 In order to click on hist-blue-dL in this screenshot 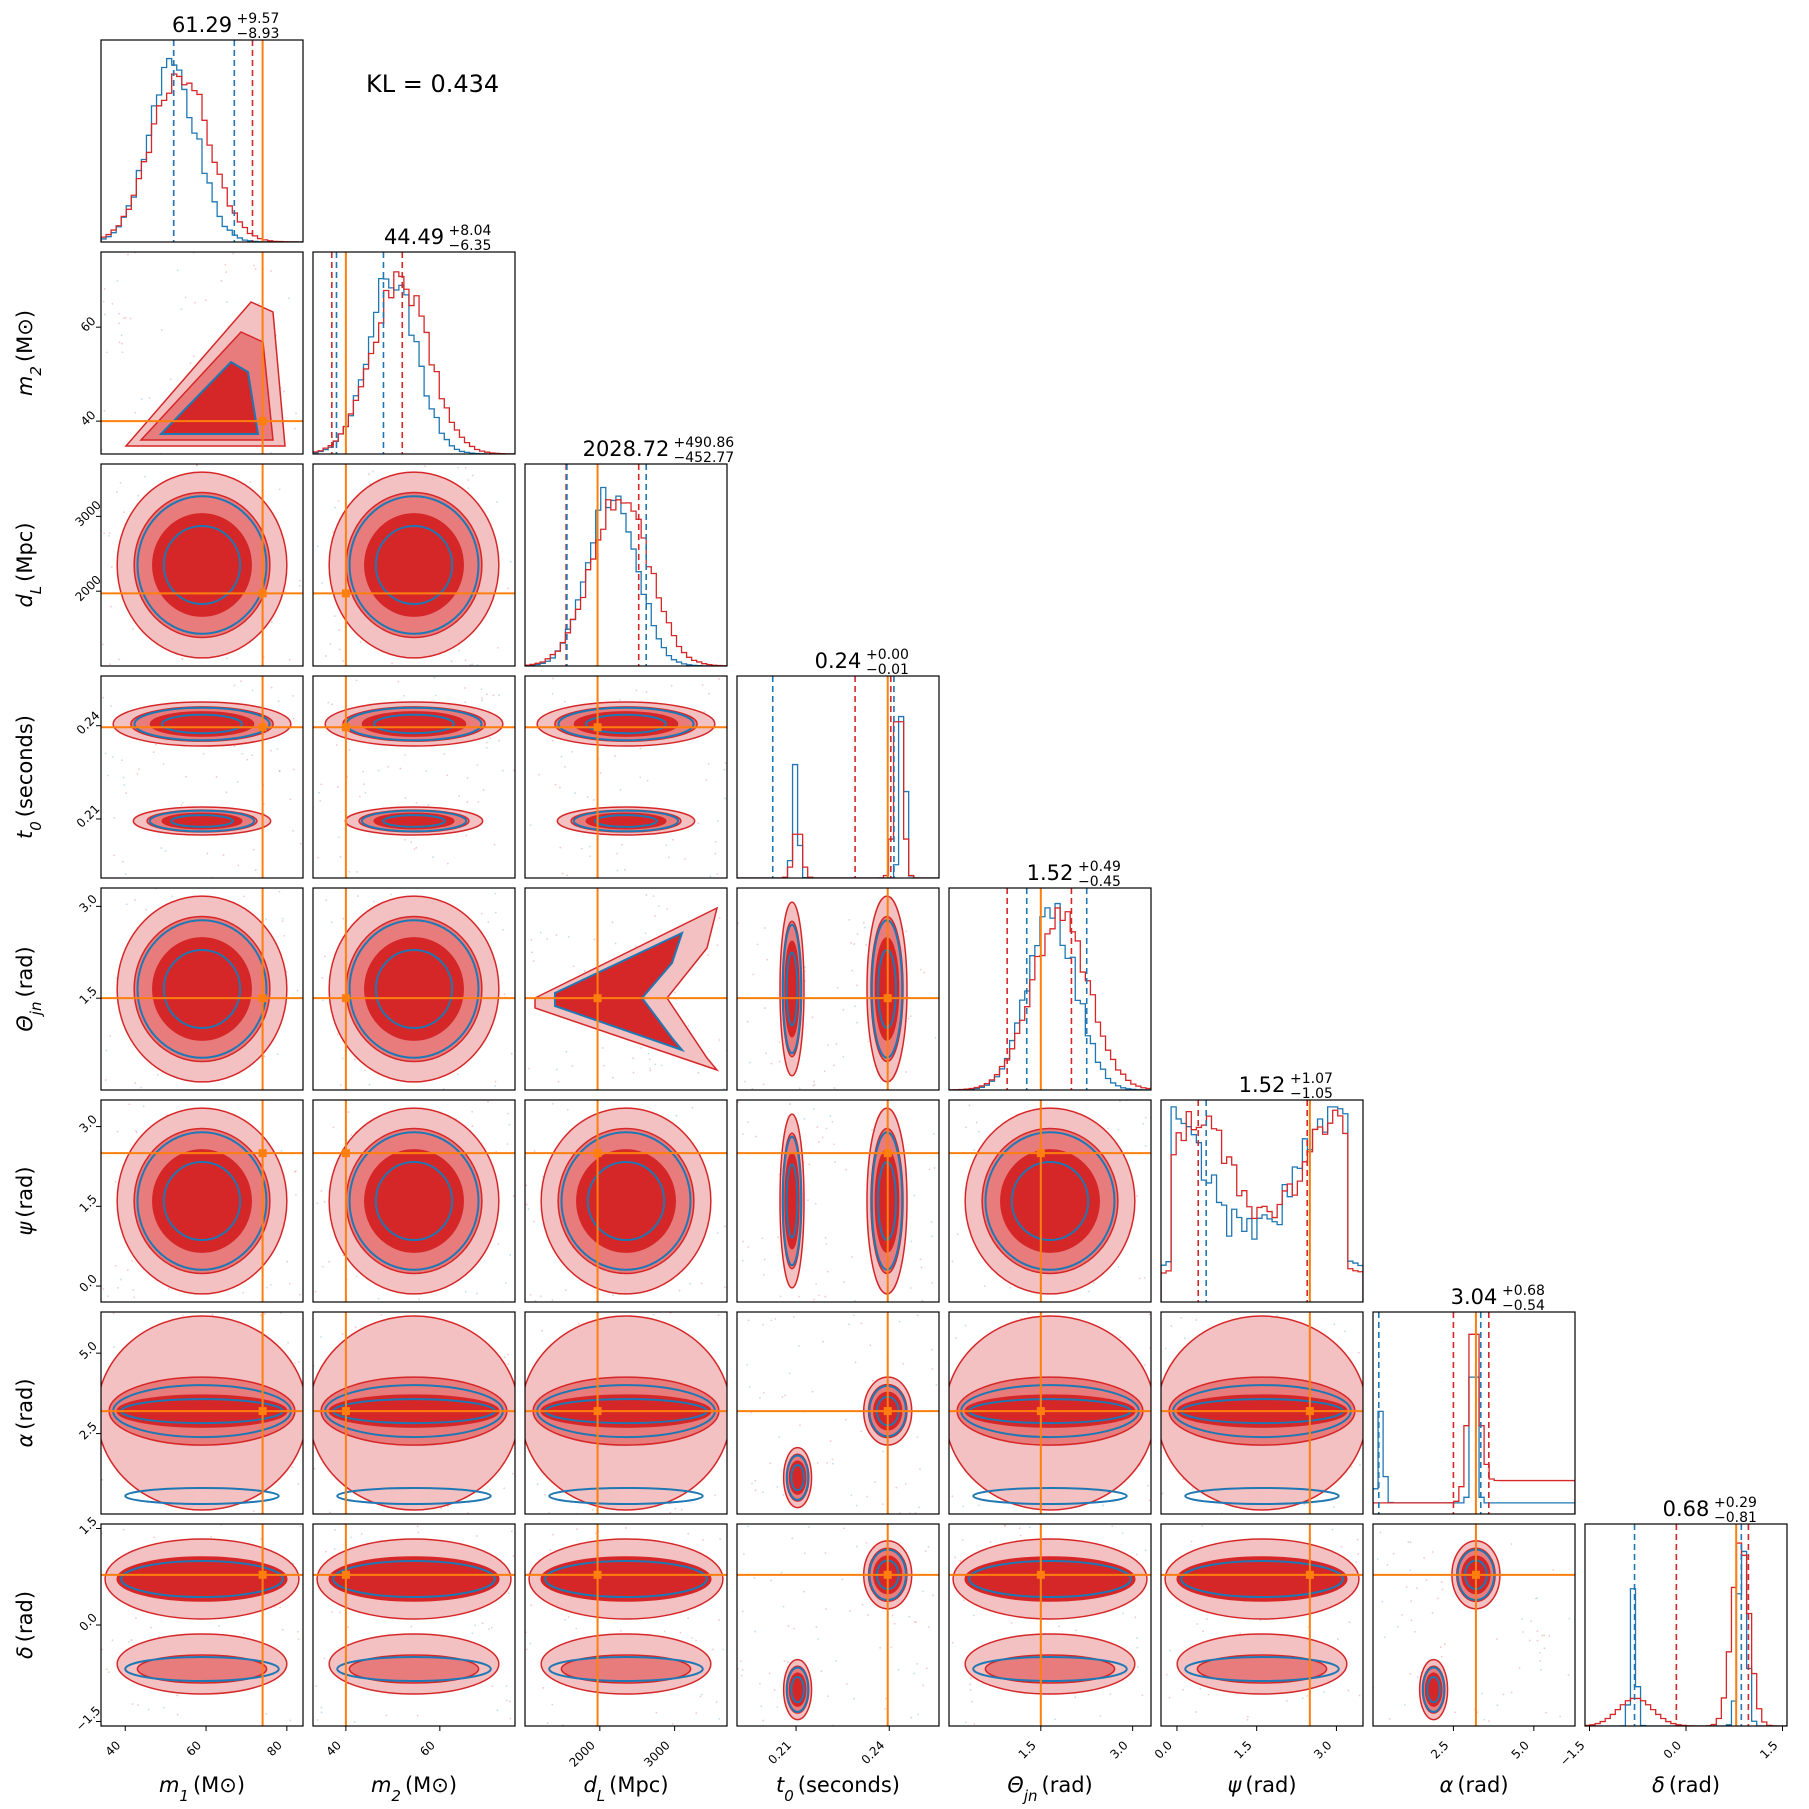, I will do `click(626, 576)`.